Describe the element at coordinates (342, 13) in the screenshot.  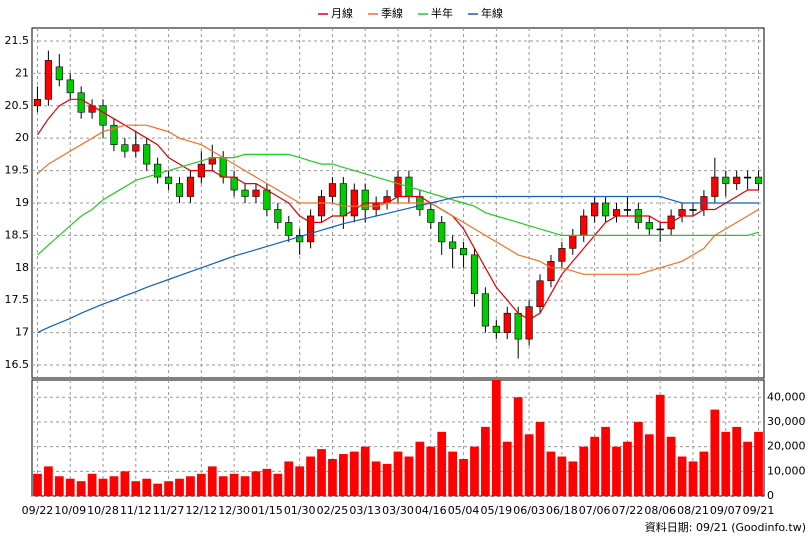
I see `legend-label: 月線` at that location.